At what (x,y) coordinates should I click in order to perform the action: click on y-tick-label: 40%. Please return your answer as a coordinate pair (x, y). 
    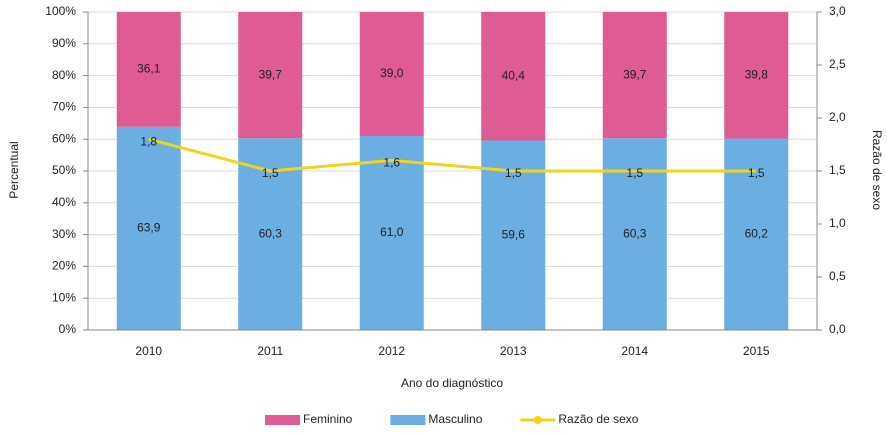
    Looking at the image, I should click on (64, 202).